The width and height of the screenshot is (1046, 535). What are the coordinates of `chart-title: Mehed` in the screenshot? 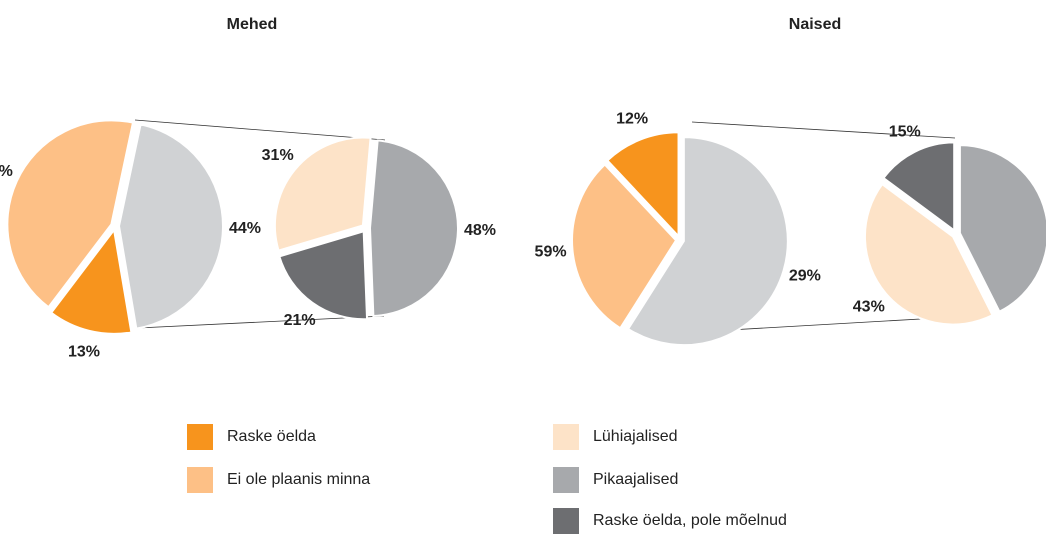 It's located at (252, 24).